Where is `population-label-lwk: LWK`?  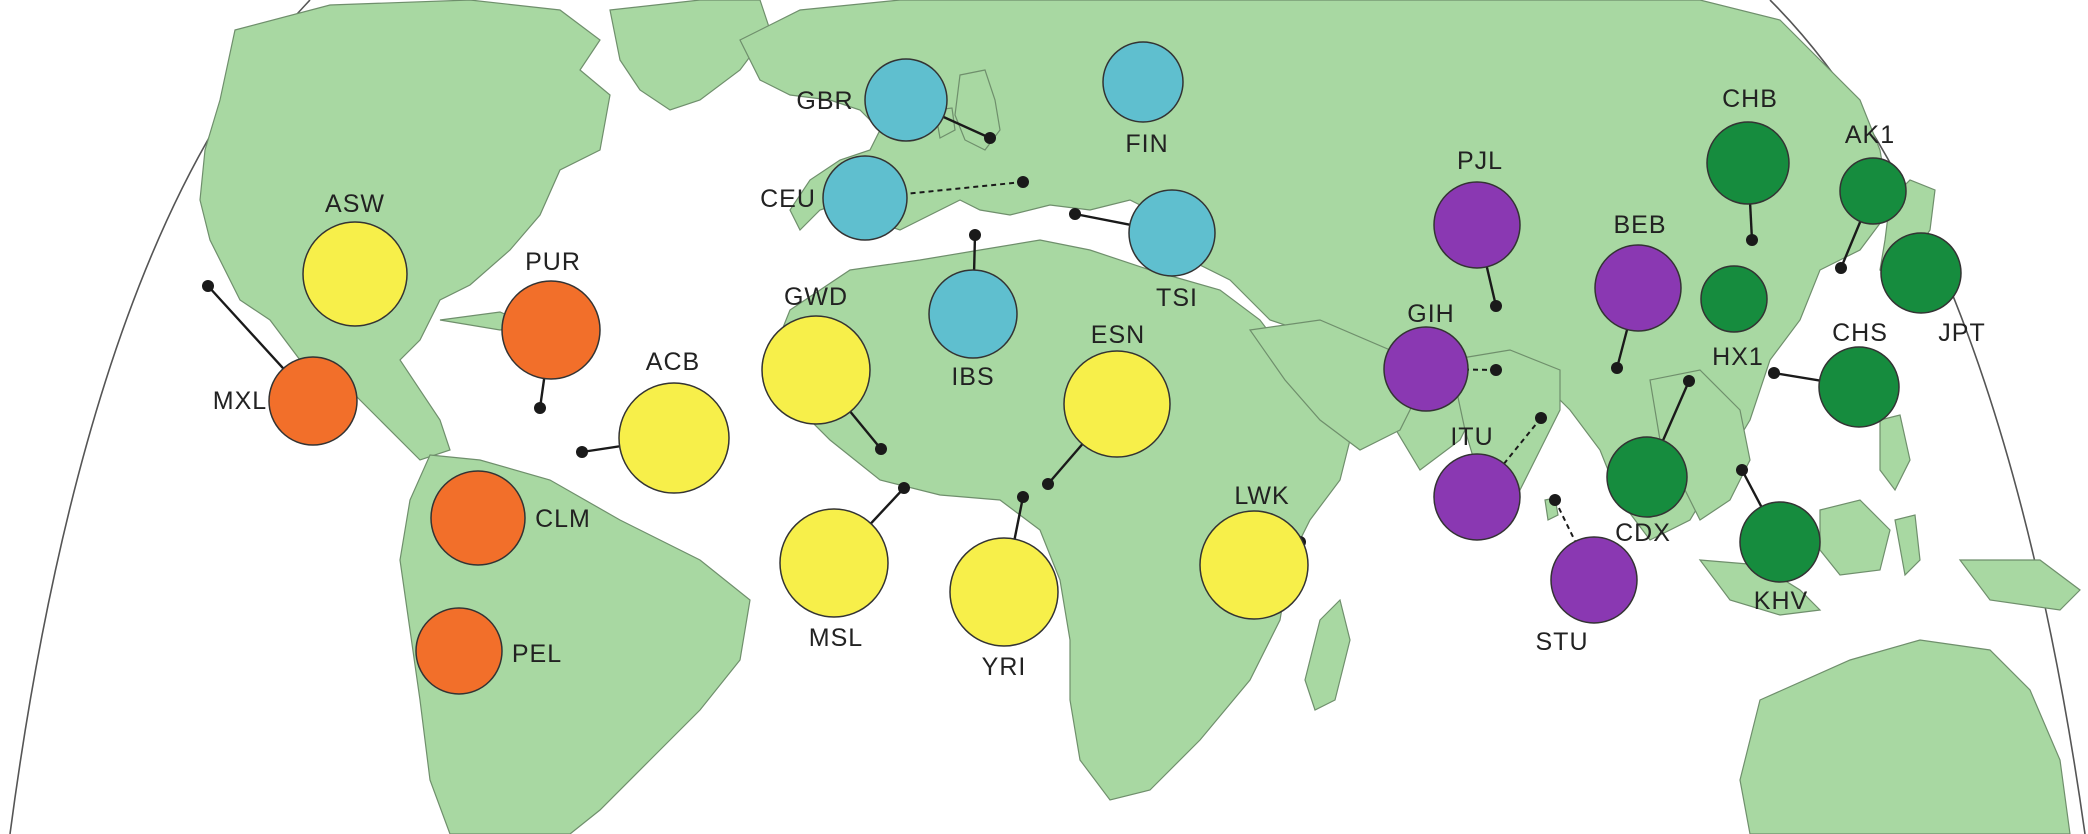
population-label-lwk: LWK is located at coordinates (1261, 496).